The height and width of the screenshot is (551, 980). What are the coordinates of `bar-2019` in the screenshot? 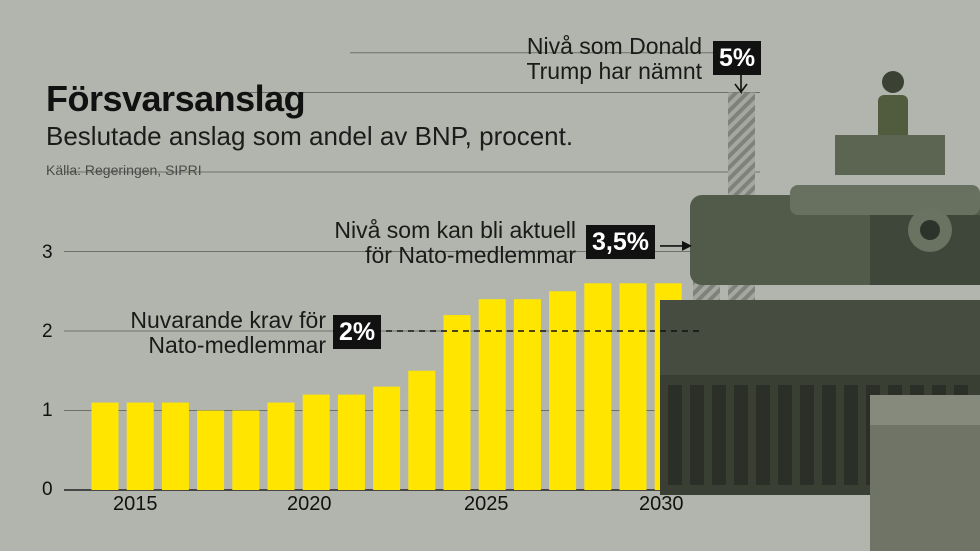 It's located at (281, 446).